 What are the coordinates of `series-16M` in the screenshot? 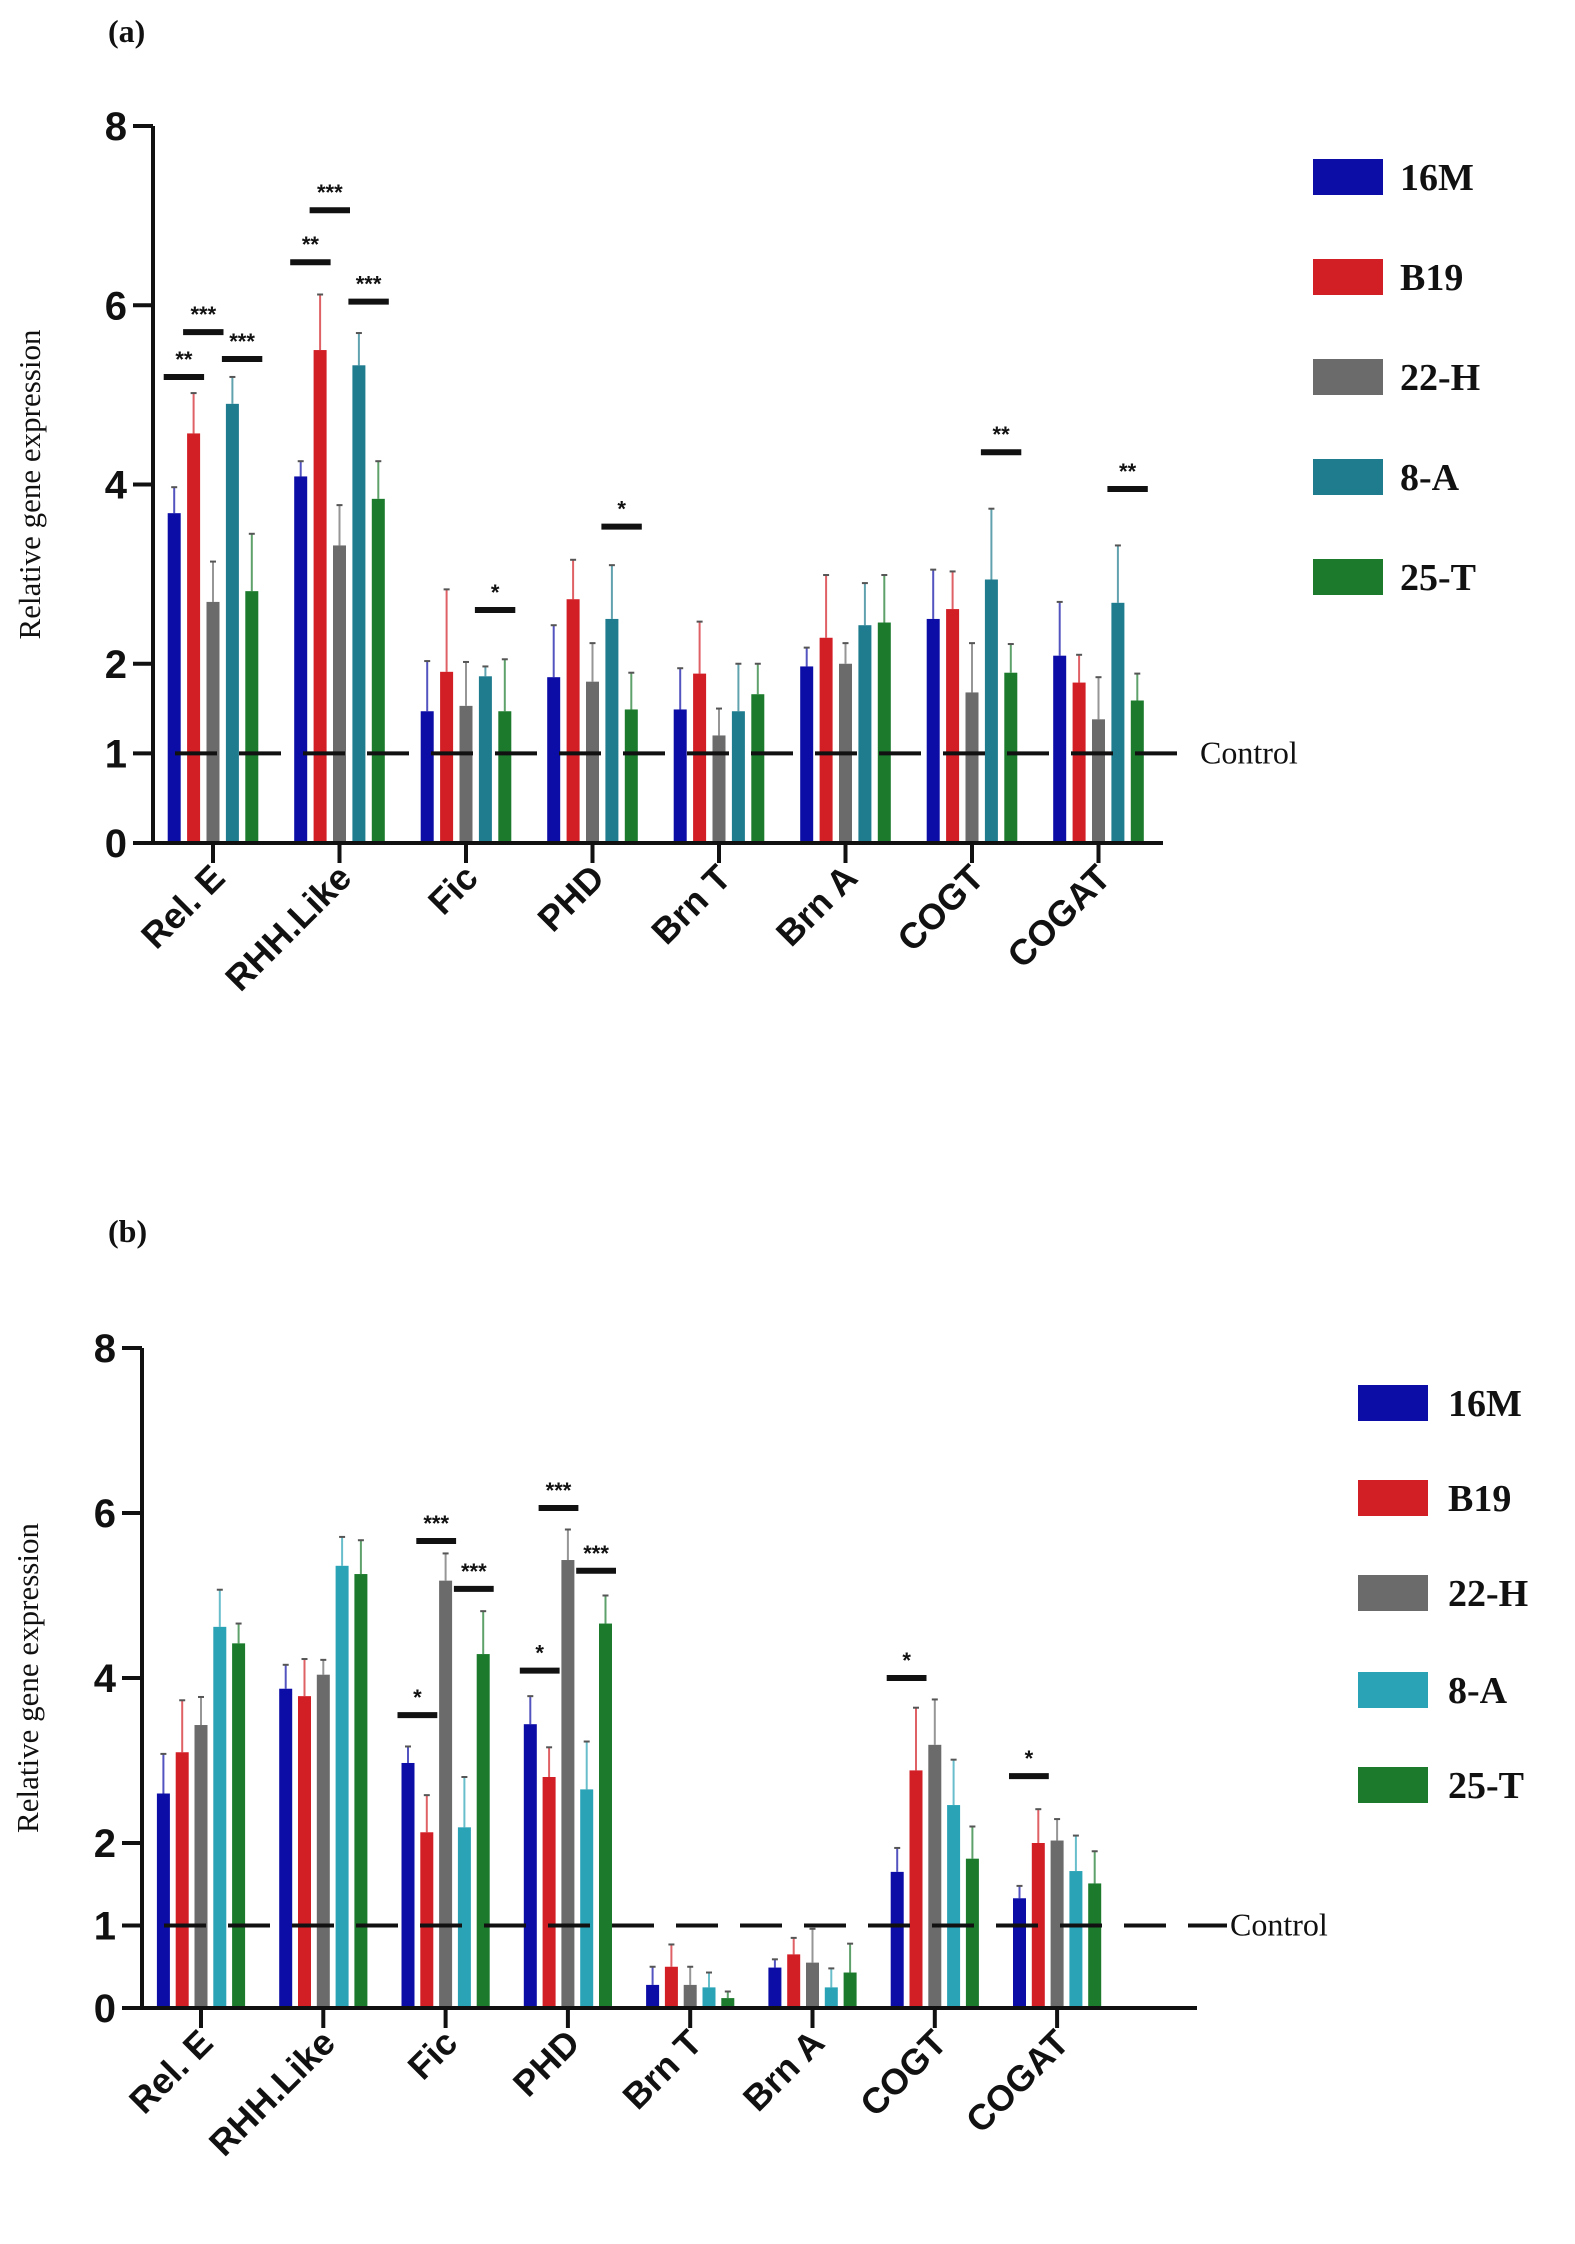 It's located at (591, 1835).